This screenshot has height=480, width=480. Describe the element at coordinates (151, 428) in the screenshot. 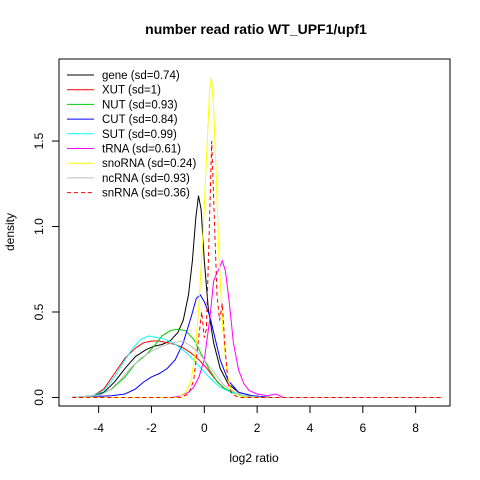

I see `x-tick-label: -2` at that location.